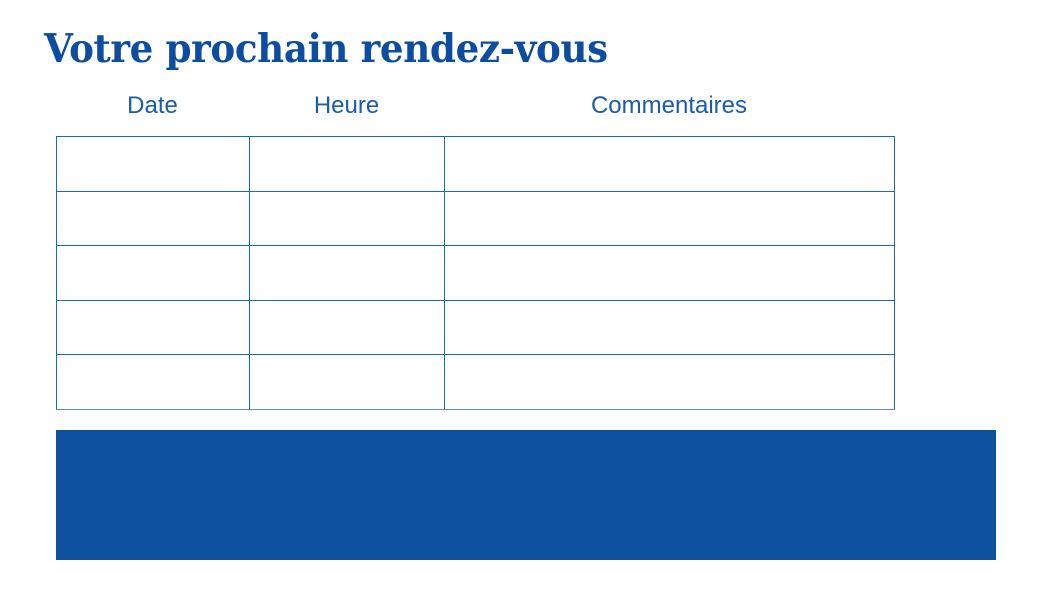 This screenshot has height=600, width=1050. What do you see at coordinates (346, 105) in the screenshot?
I see `column-header-heure: Heure` at bounding box center [346, 105].